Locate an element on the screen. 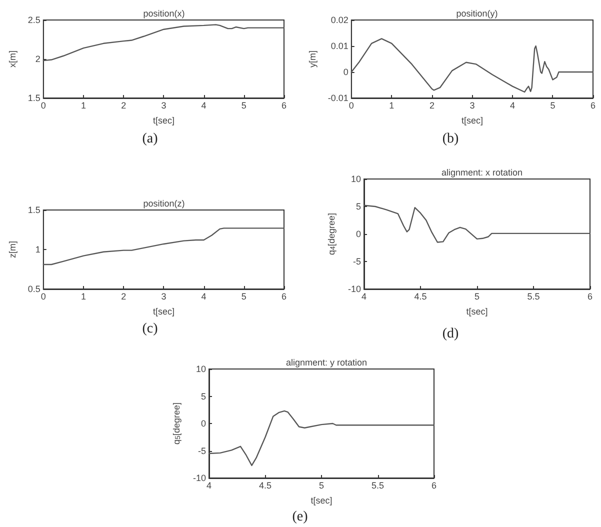 Image resolution: width=601 pixels, height=527 pixels. chart-title: position(y) is located at coordinates (477, 13).